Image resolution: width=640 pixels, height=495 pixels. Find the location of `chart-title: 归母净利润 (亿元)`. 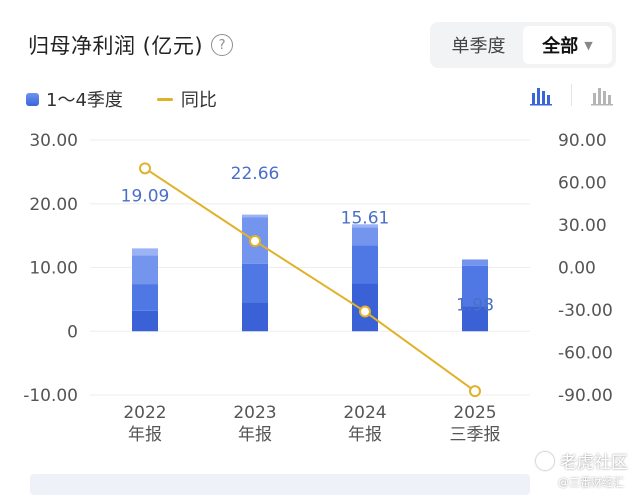

chart-title: 归母净利润 (亿元) is located at coordinates (116, 46).